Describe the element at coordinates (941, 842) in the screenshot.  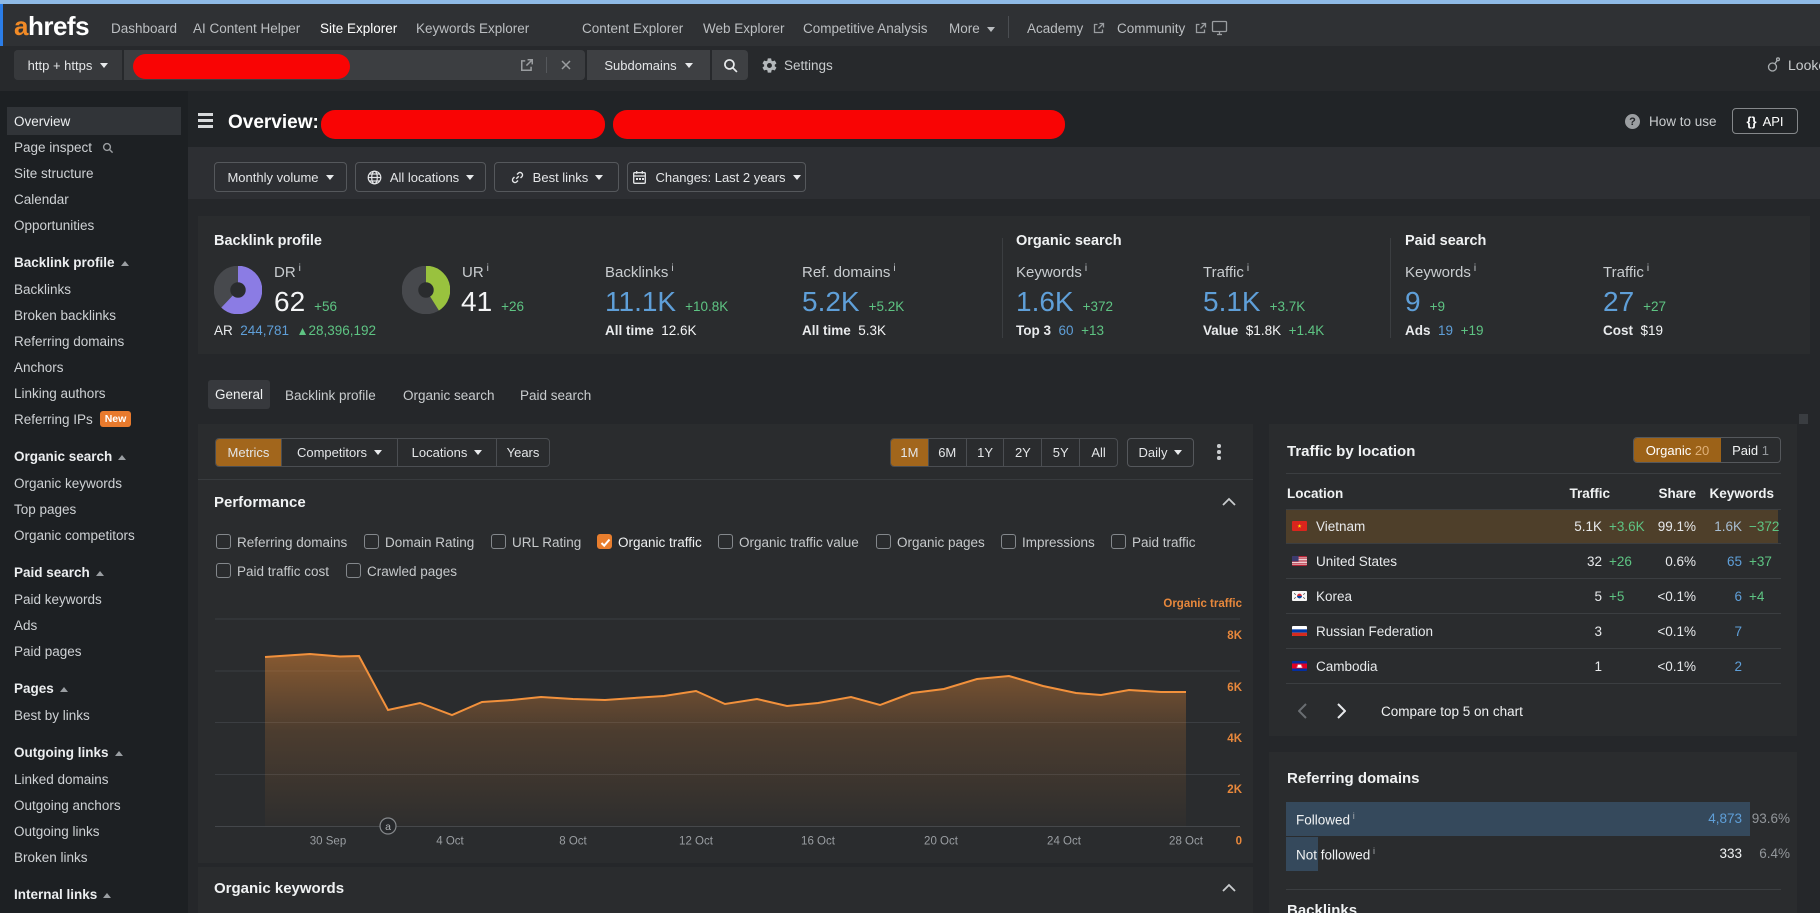
I see `svg-text: 20 Oct` at that location.